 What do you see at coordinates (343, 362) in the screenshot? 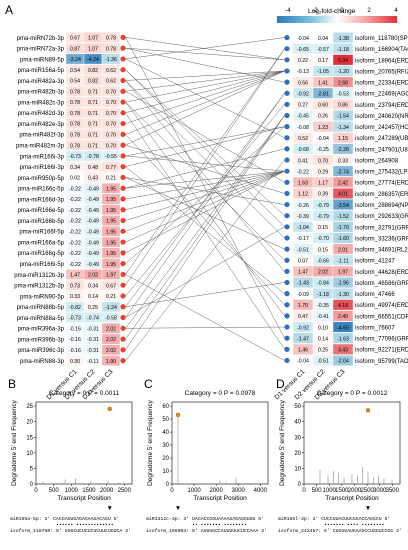
I see `heat-value: -2.04` at bounding box center [343, 362].